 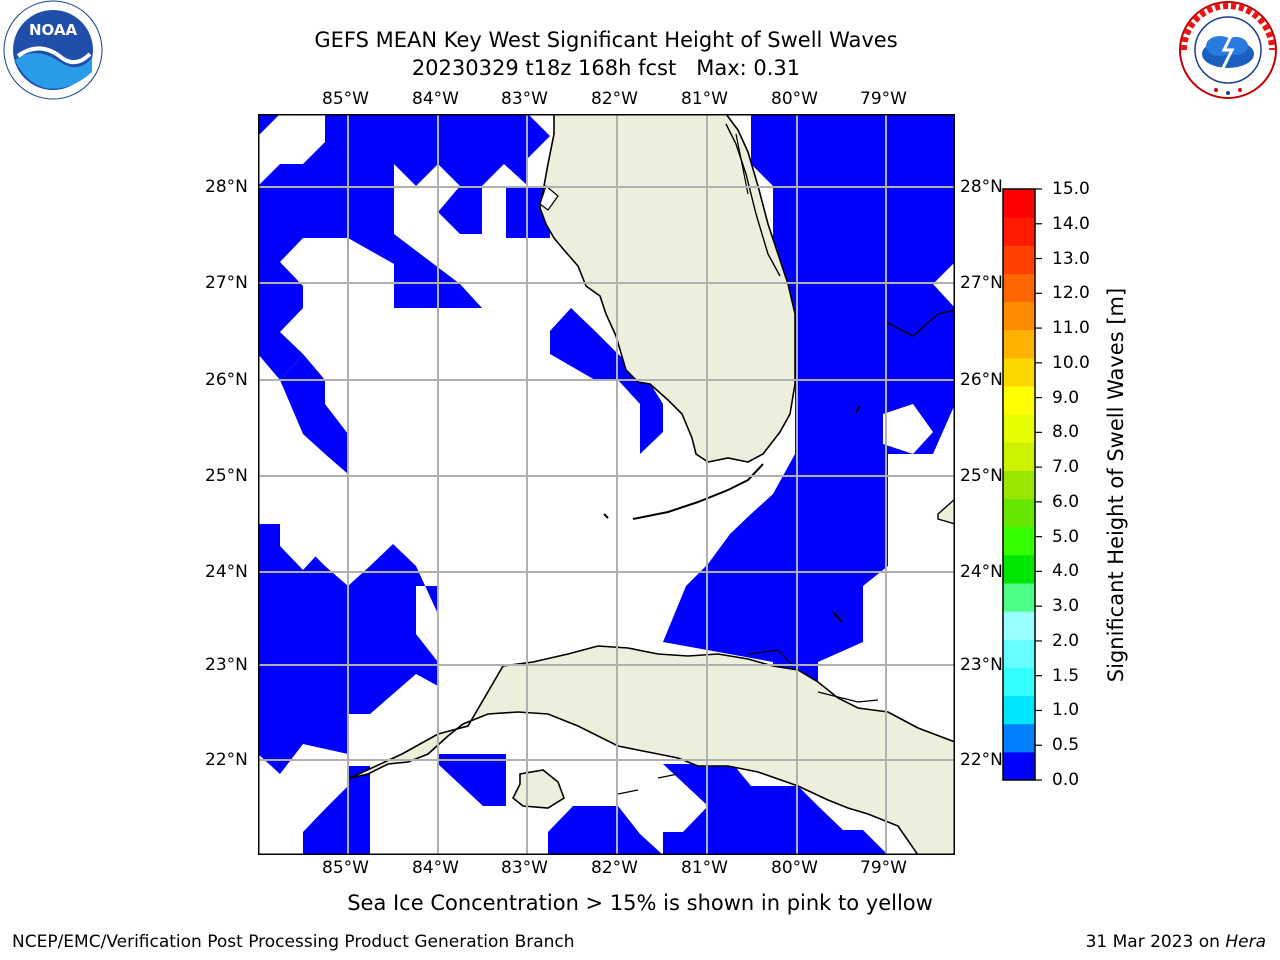 What do you see at coordinates (981, 665) in the screenshot?
I see `lat-label-right: 23°N` at bounding box center [981, 665].